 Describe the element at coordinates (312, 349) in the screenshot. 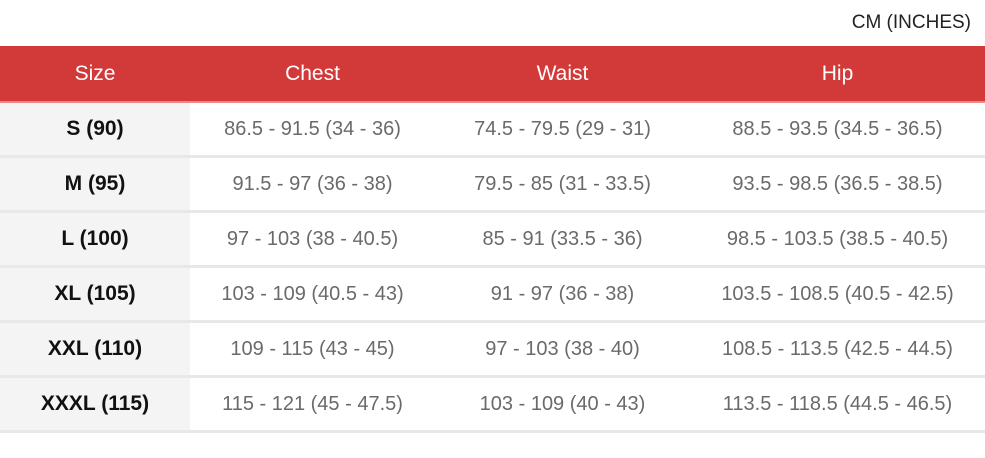

I see `chest-cell: 109 - 115 (43 - 45)` at that location.